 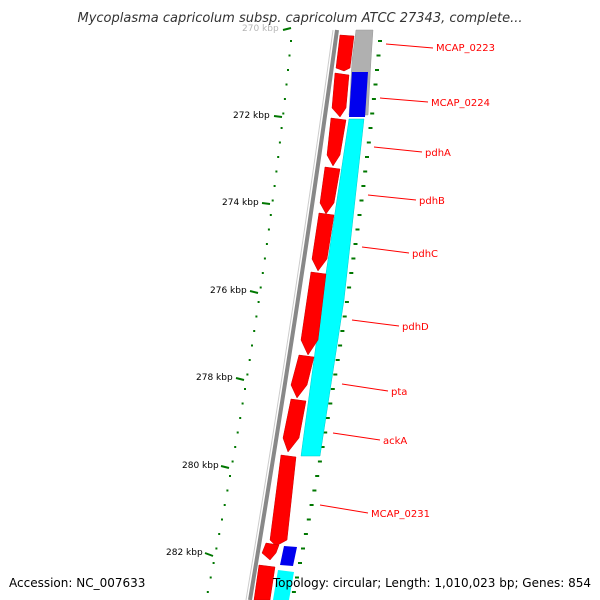 I want to click on gene-label-pta: pta, so click(x=399, y=392).